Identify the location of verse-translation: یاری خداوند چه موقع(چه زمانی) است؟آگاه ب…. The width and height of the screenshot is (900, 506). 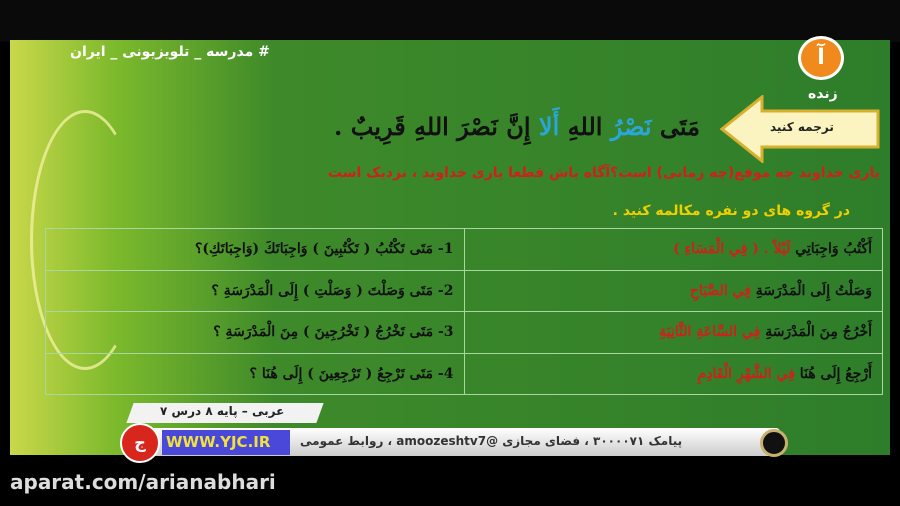
(603, 173).